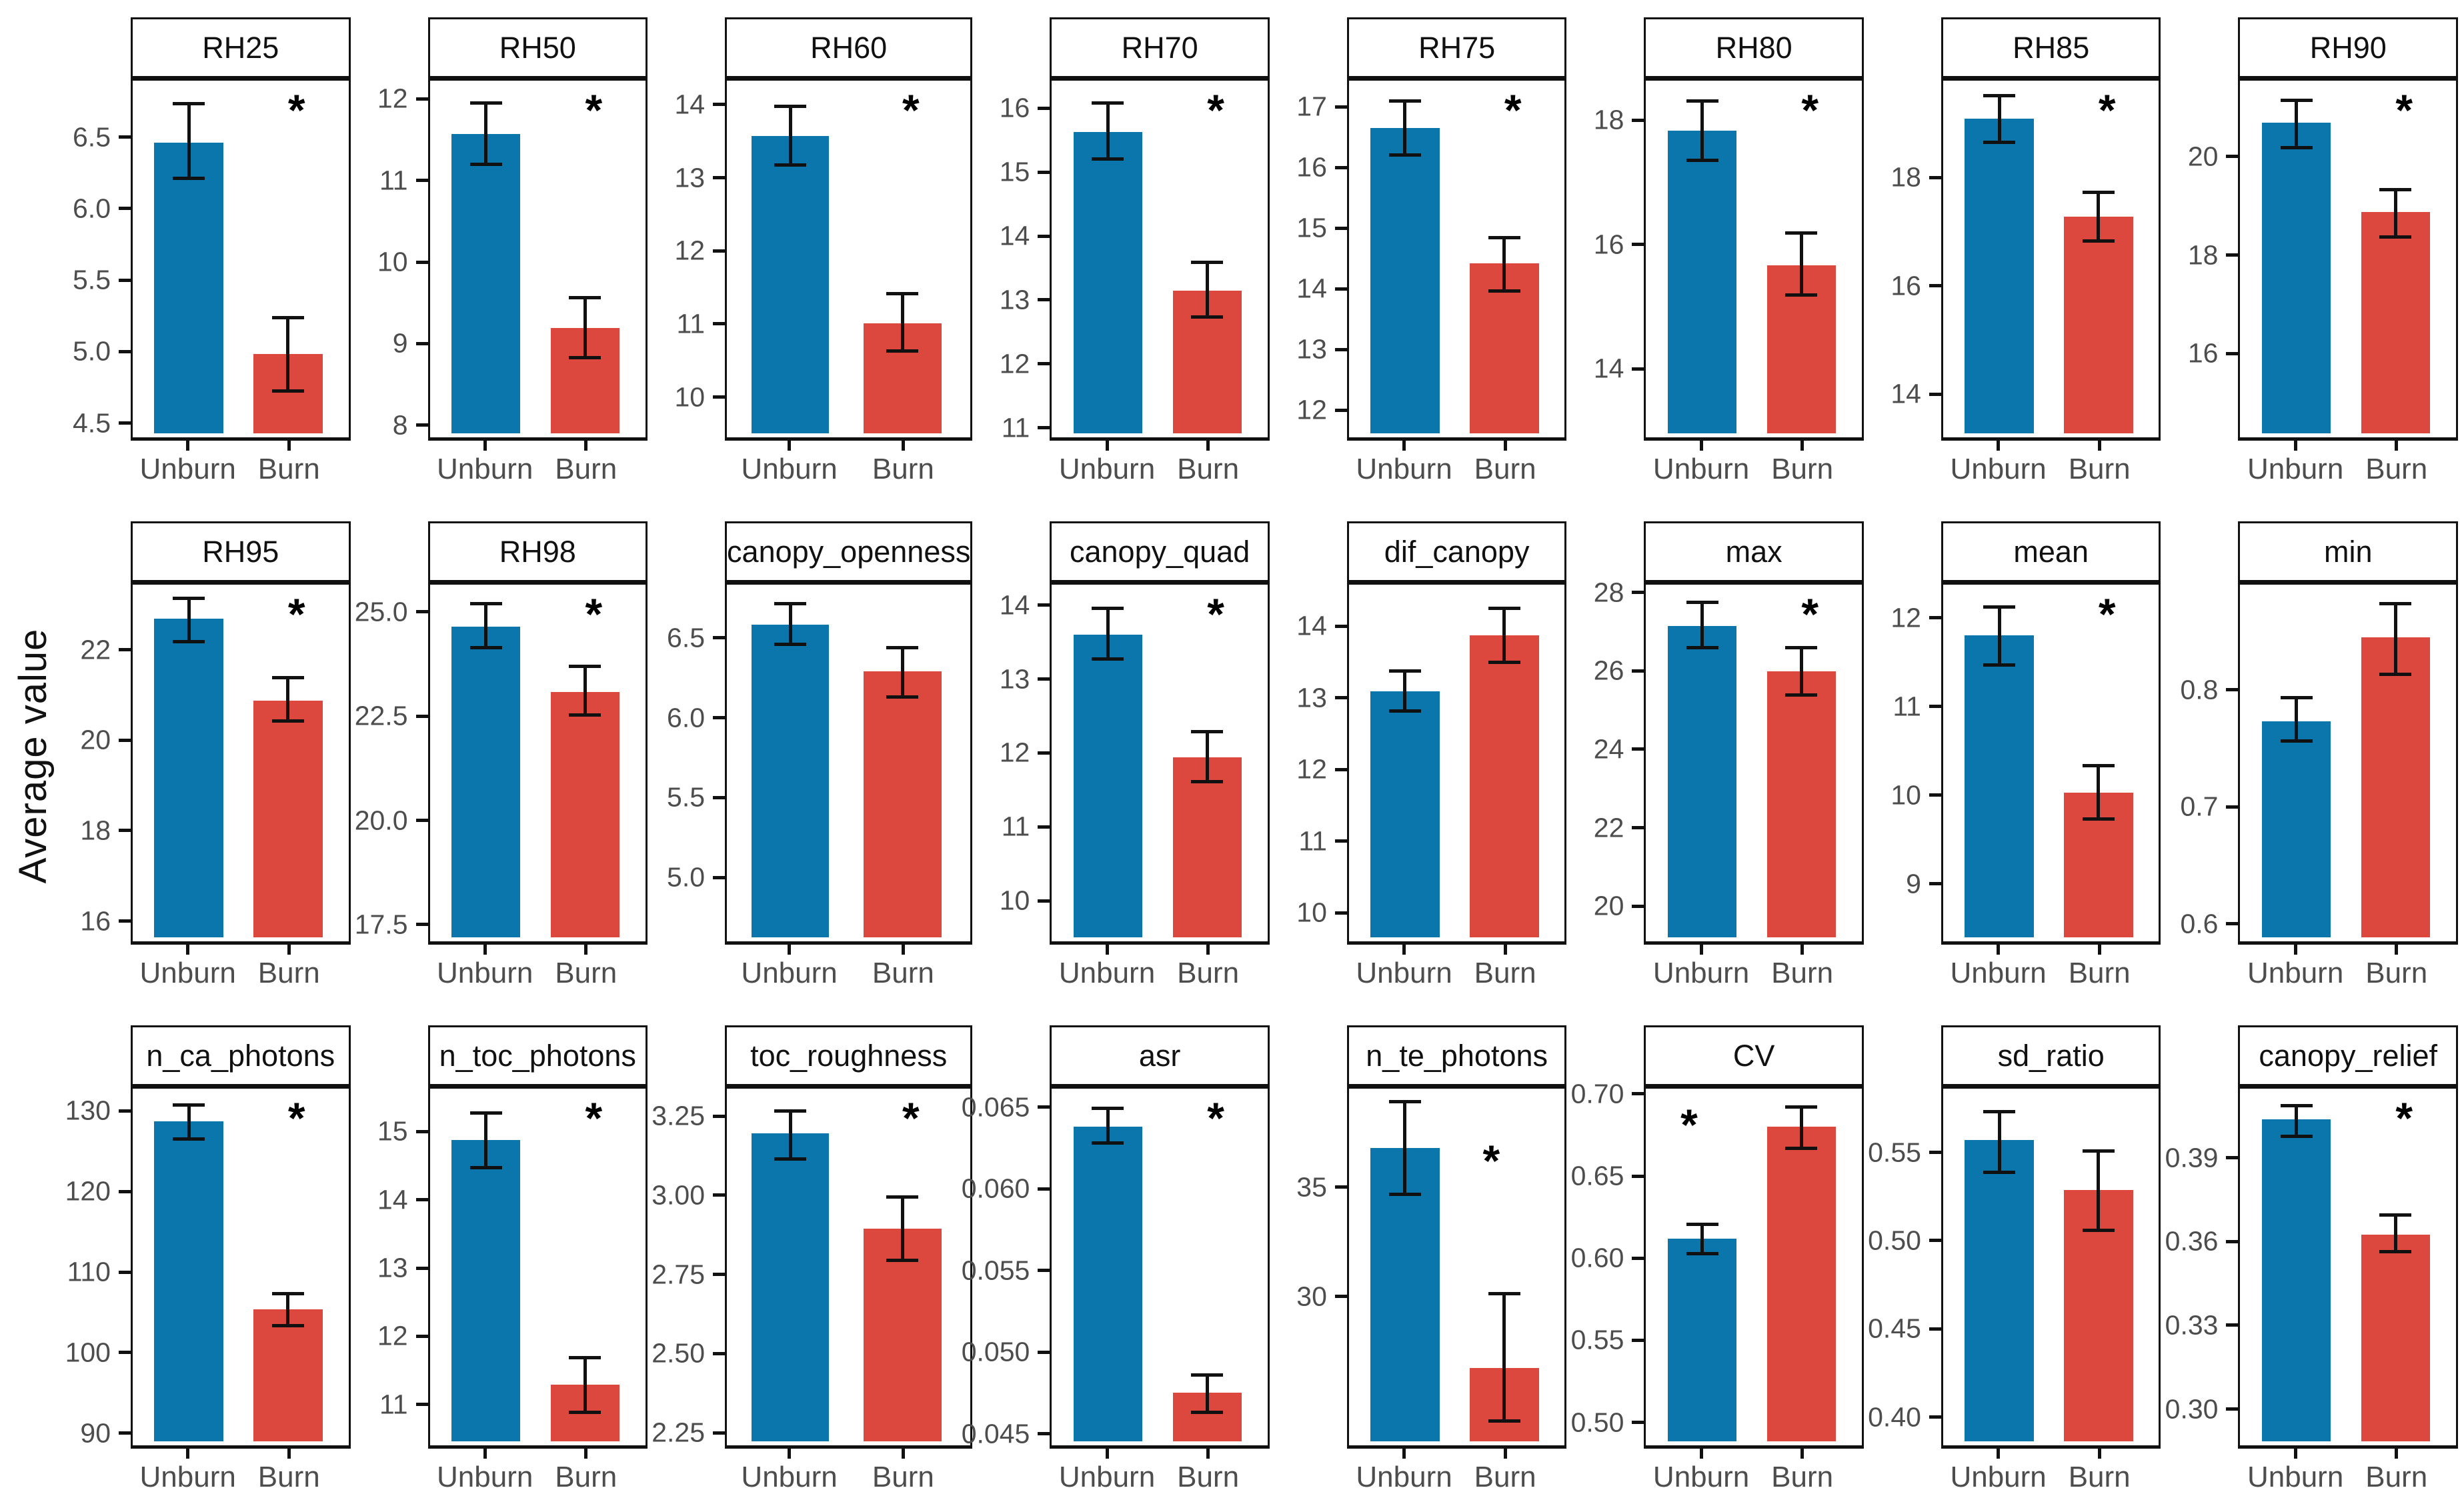 Image resolution: width=2462 pixels, height=1512 pixels. Describe the element at coordinates (241, 49) in the screenshot. I see `facet-strip-title: RH25` at that location.